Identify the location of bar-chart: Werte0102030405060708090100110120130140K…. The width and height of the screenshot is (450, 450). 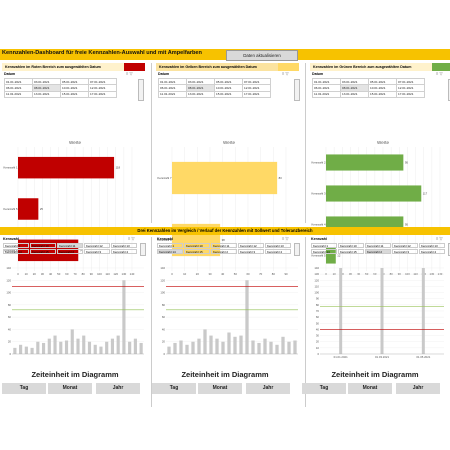
(377, 208).